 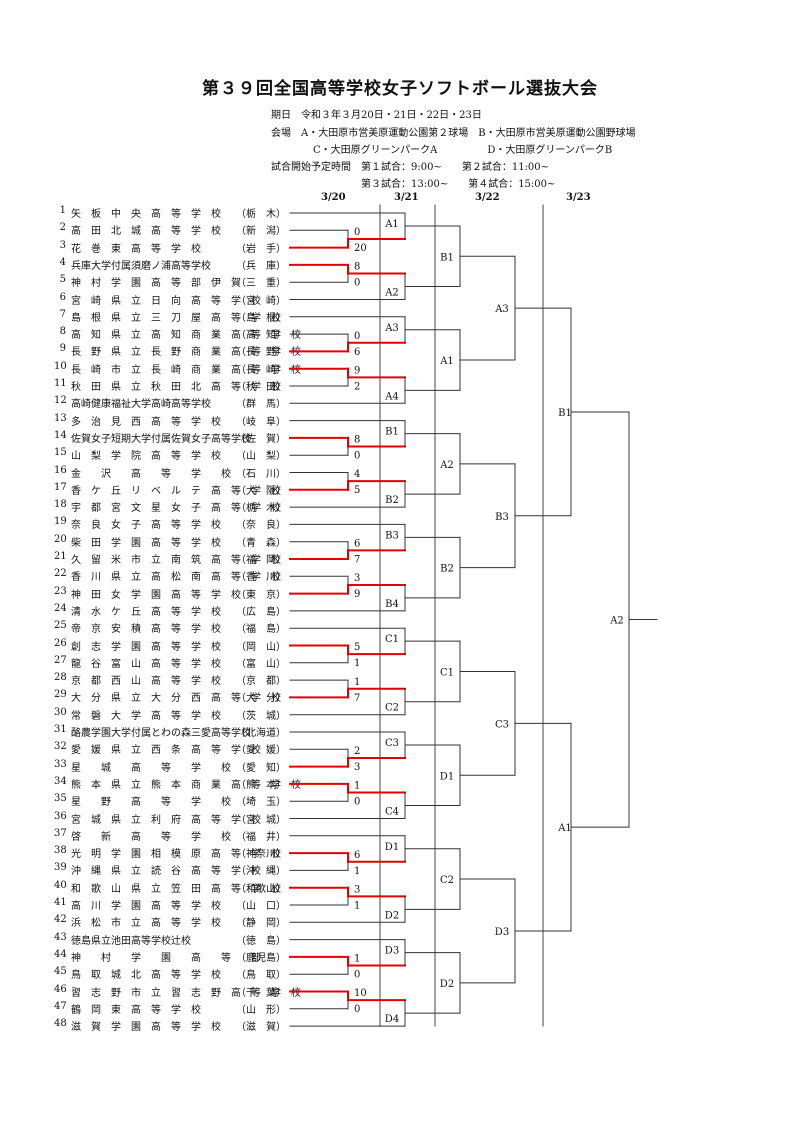 I want to click on team-prefecture: （山 口）, so click(x=261, y=906).